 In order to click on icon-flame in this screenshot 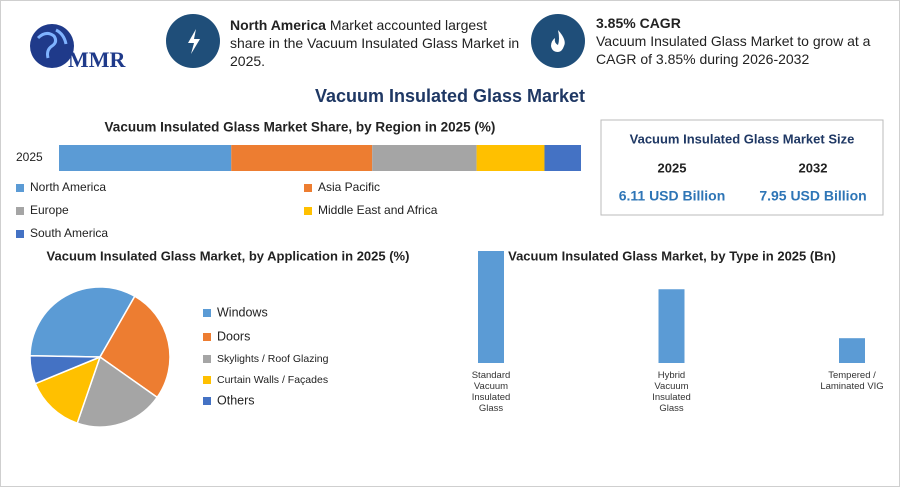, I will do `click(558, 41)`.